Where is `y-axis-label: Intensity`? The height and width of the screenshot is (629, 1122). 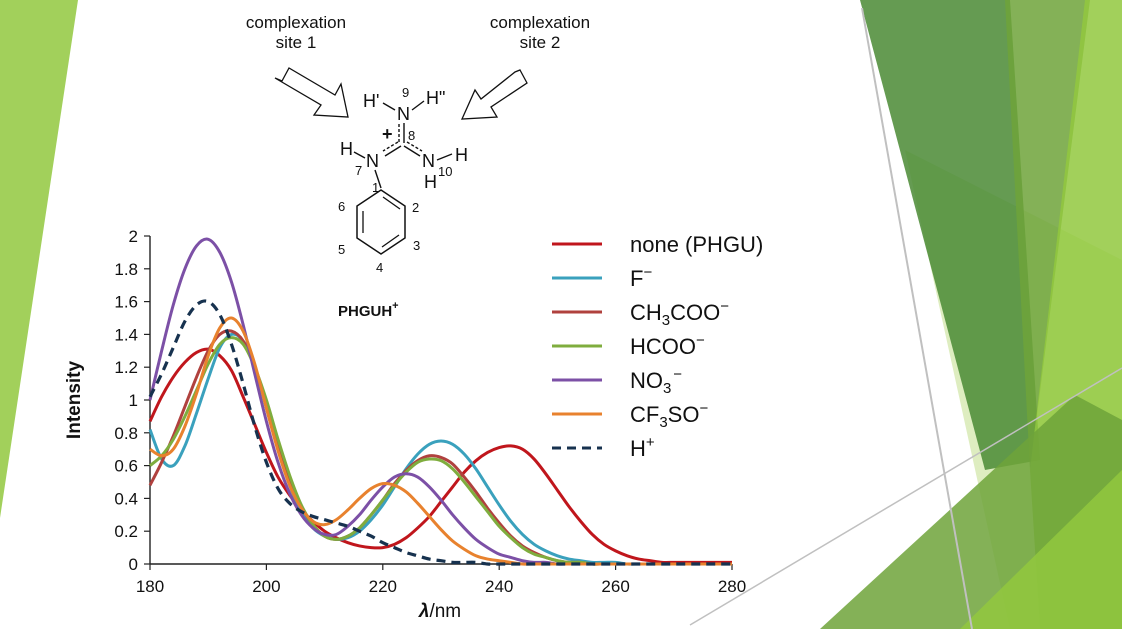
y-axis-label: Intensity is located at coordinates (74, 400).